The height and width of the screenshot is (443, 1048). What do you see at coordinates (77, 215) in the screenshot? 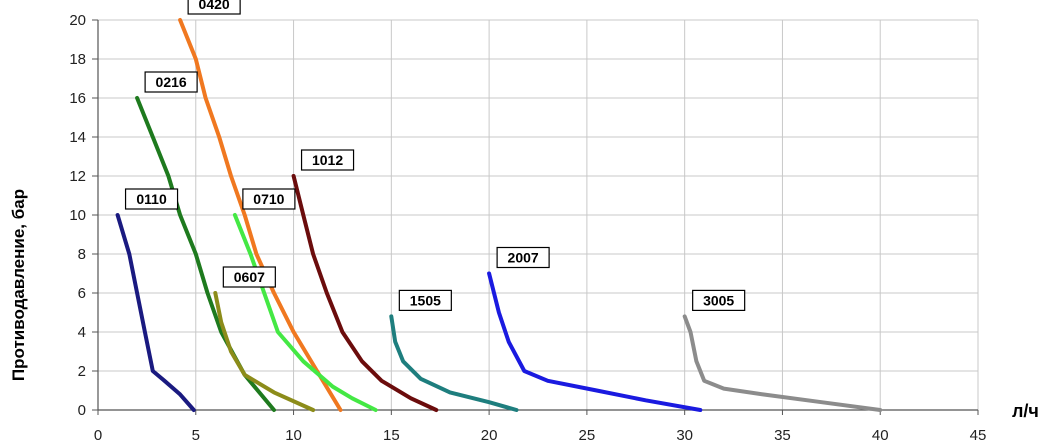
I see `y-tick-label: 10` at bounding box center [77, 215].